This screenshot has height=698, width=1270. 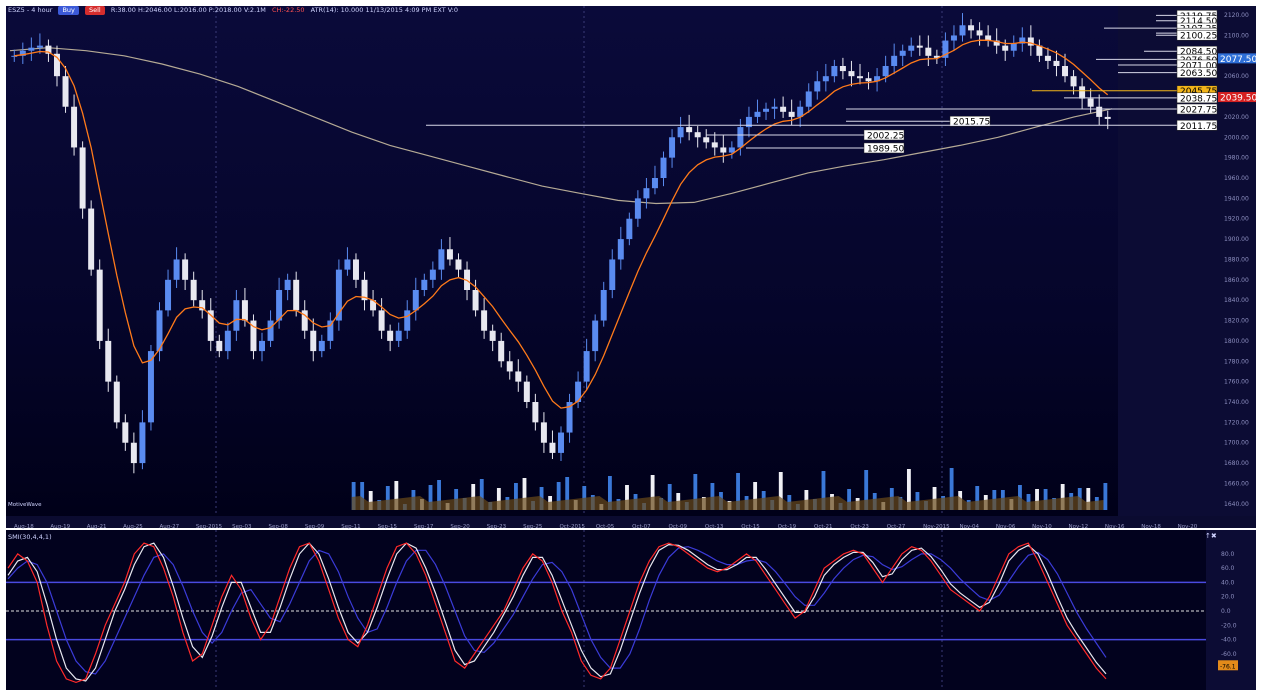 I want to click on y-tick-label: 1820.00, so click(x=1236, y=321).